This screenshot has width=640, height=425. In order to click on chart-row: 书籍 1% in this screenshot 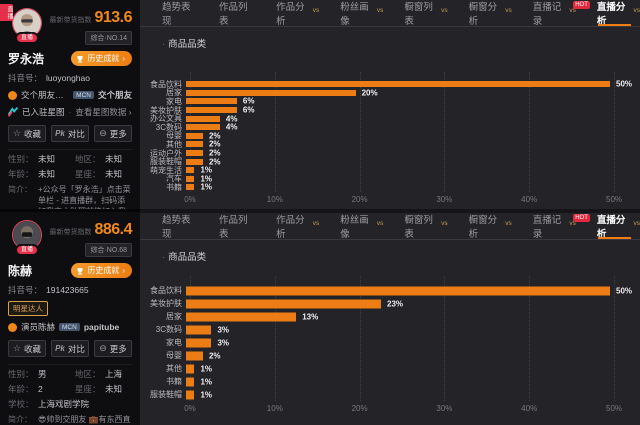, I will do `click(389, 187)`.